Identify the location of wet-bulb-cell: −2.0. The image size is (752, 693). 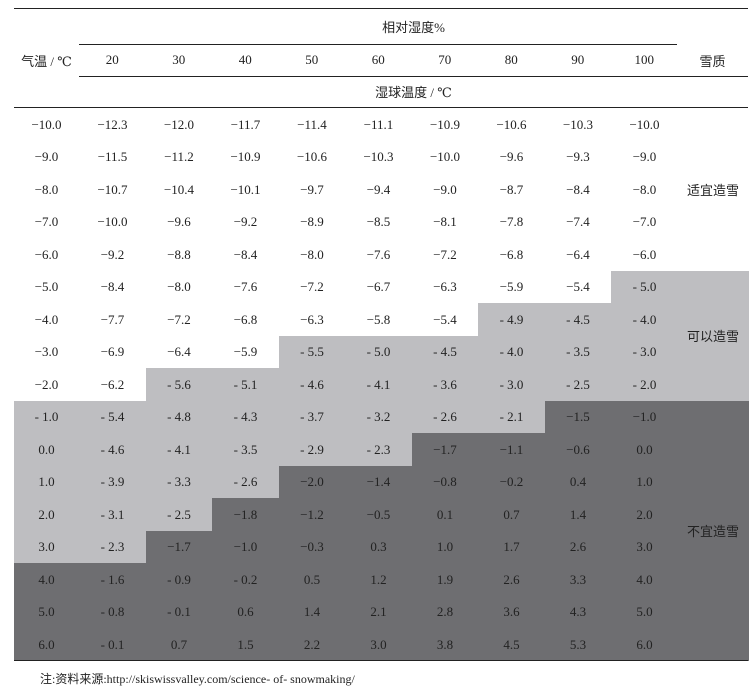
(312, 482).